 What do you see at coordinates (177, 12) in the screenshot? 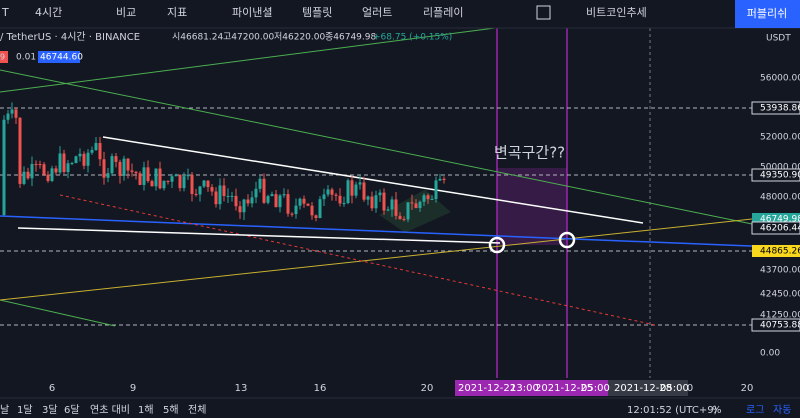
I see `indicators: 지표` at bounding box center [177, 12].